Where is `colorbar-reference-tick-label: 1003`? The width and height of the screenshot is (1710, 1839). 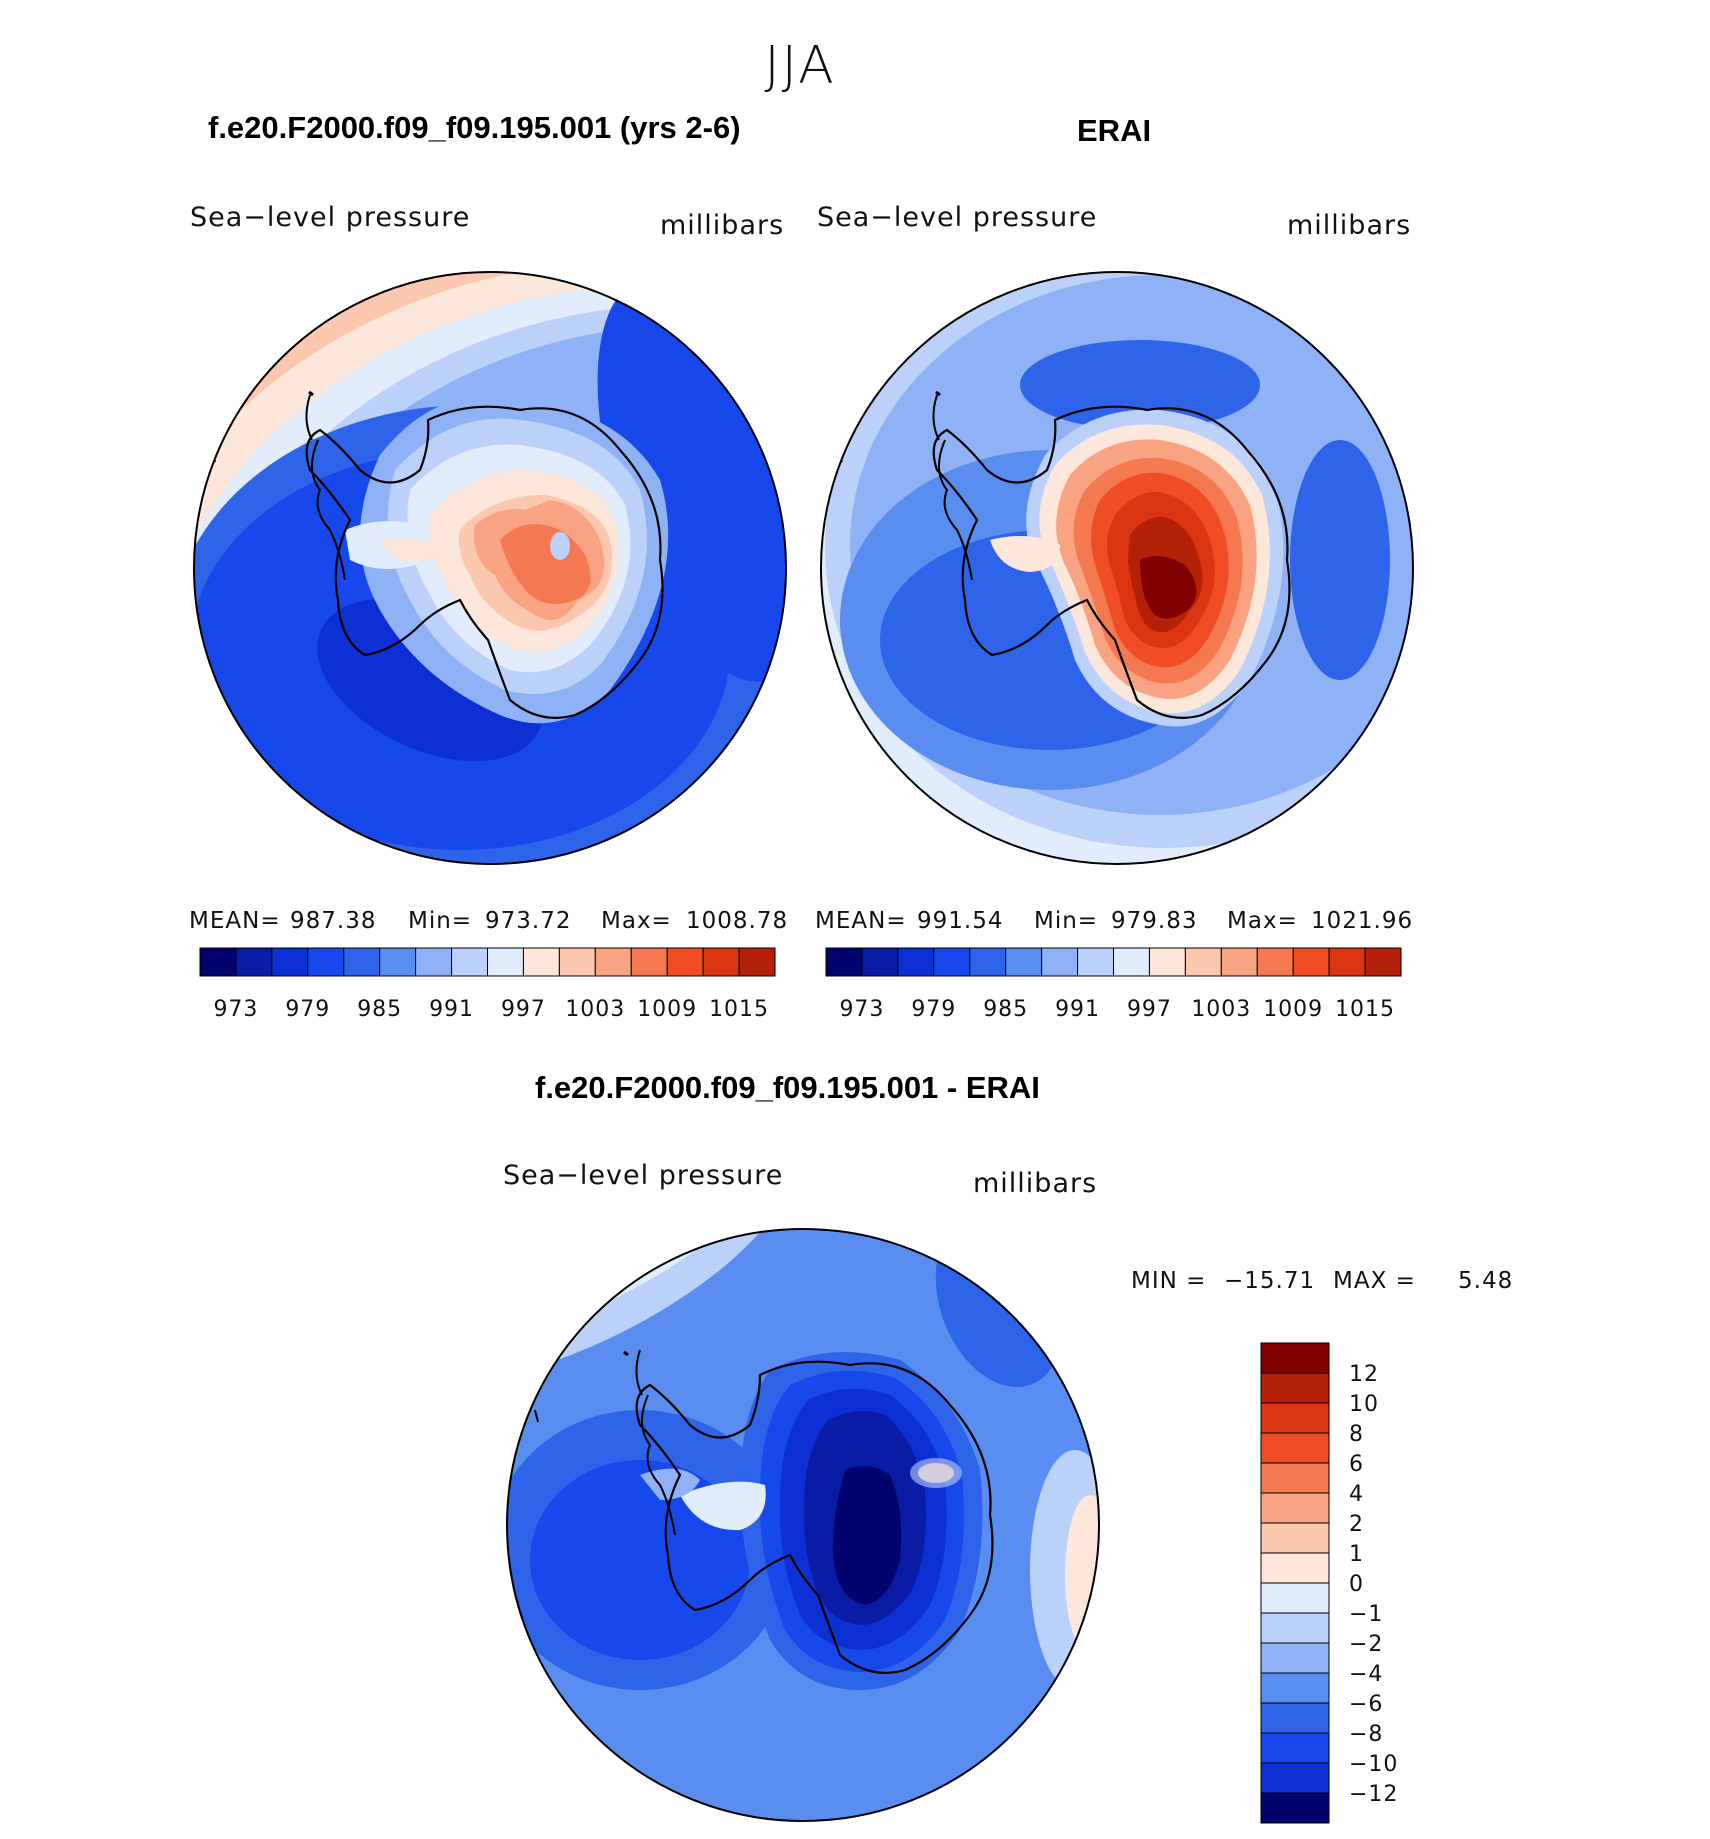 colorbar-reference-tick-label: 1003 is located at coordinates (1221, 1009).